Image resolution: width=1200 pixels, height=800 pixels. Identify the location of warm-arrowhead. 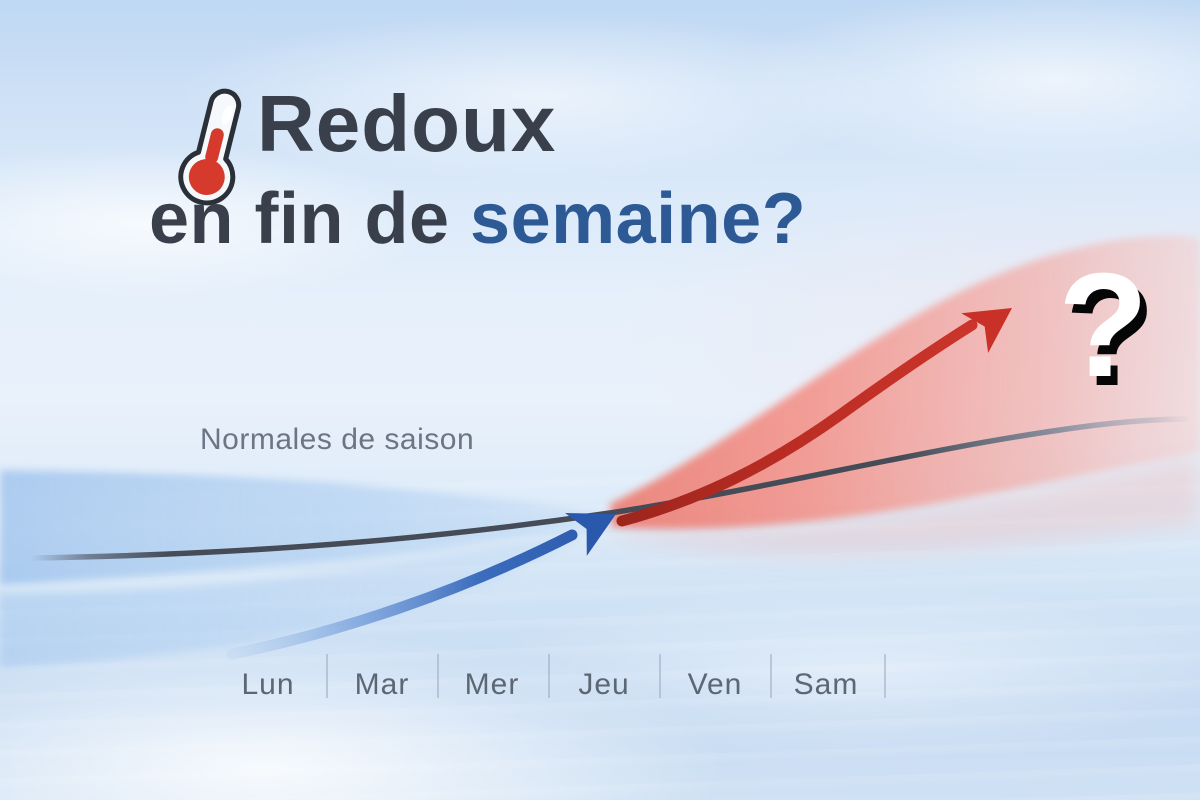
(986, 331).